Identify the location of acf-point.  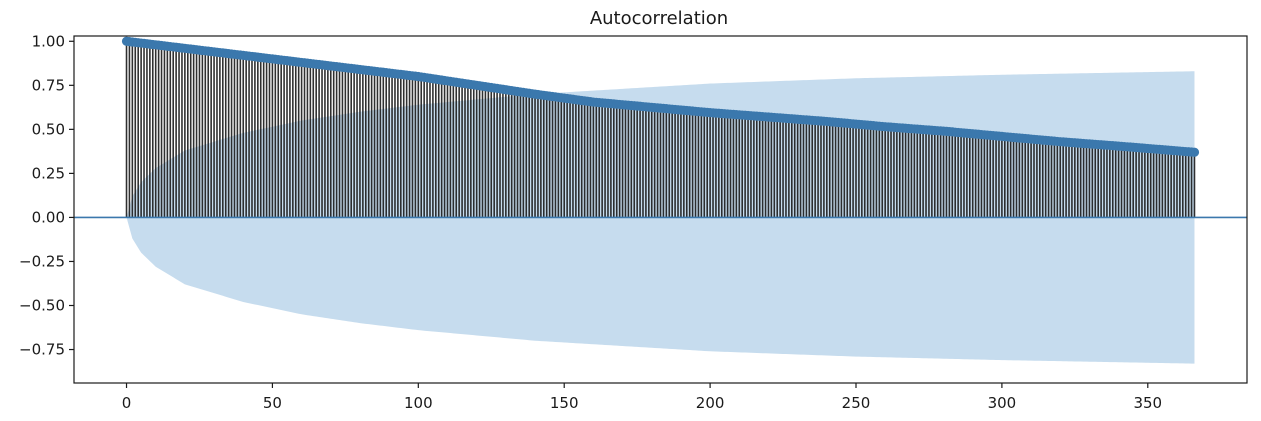
(1194, 152).